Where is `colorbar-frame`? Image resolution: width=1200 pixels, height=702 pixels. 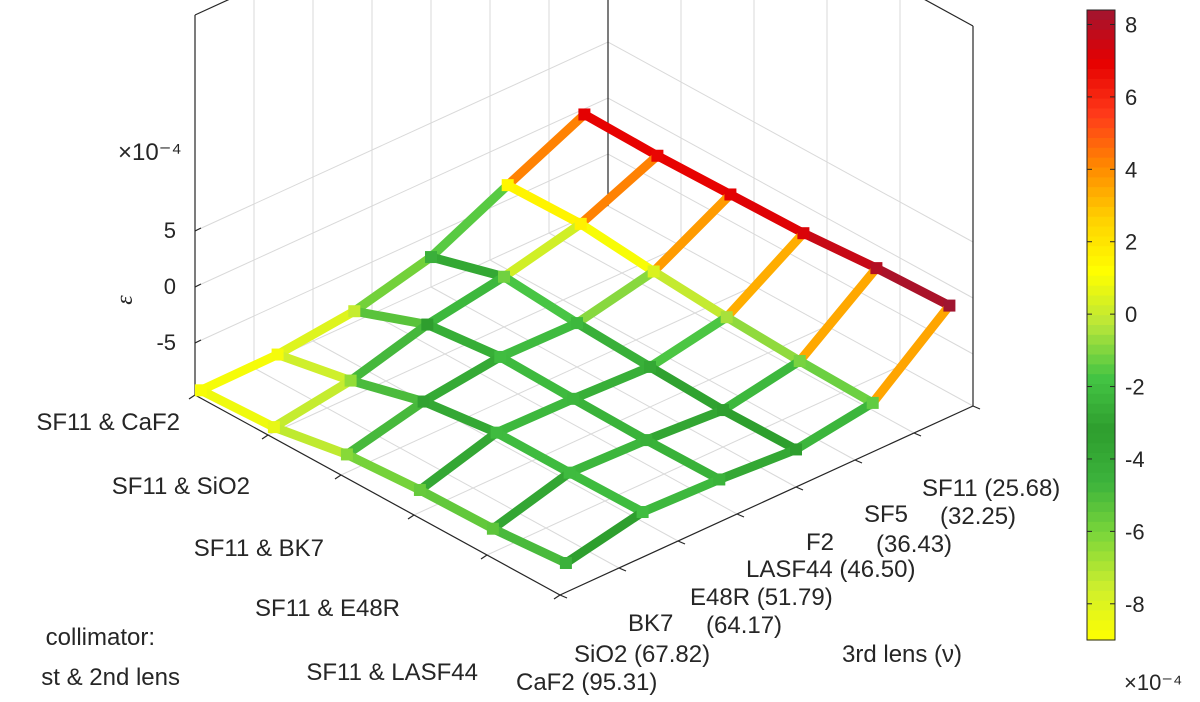 colorbar-frame is located at coordinates (1101, 325).